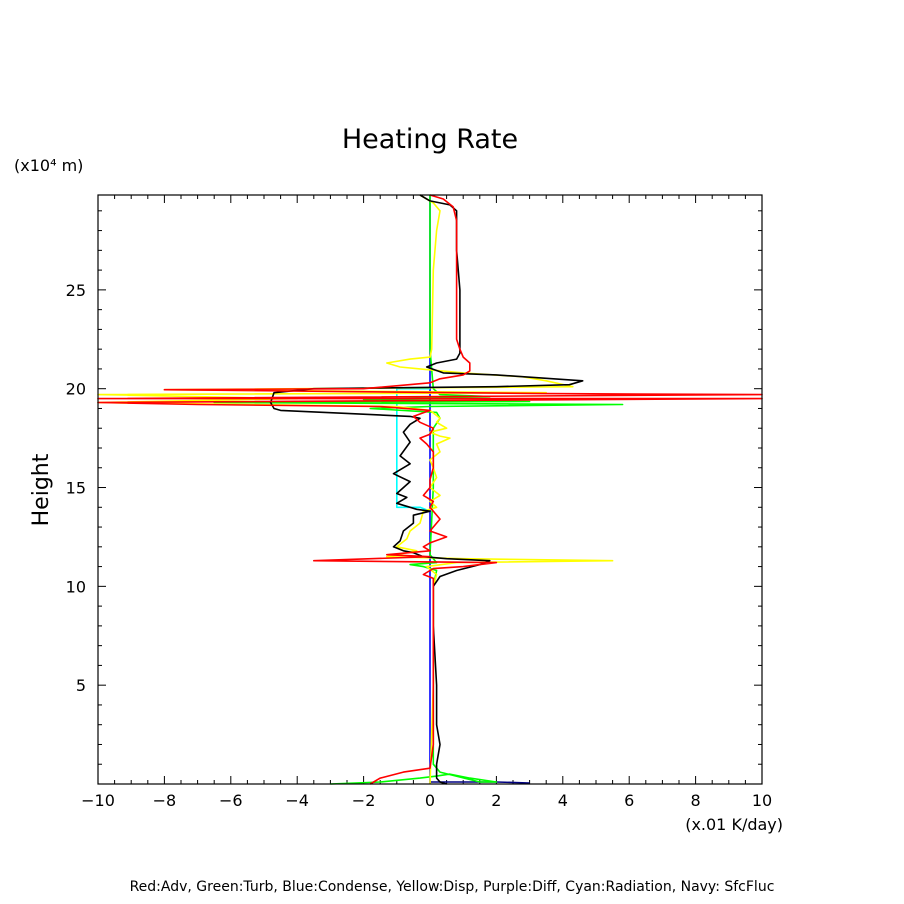 The width and height of the screenshot is (904, 904). What do you see at coordinates (98, 800) in the screenshot?
I see `x-tick-label: −10` at bounding box center [98, 800].